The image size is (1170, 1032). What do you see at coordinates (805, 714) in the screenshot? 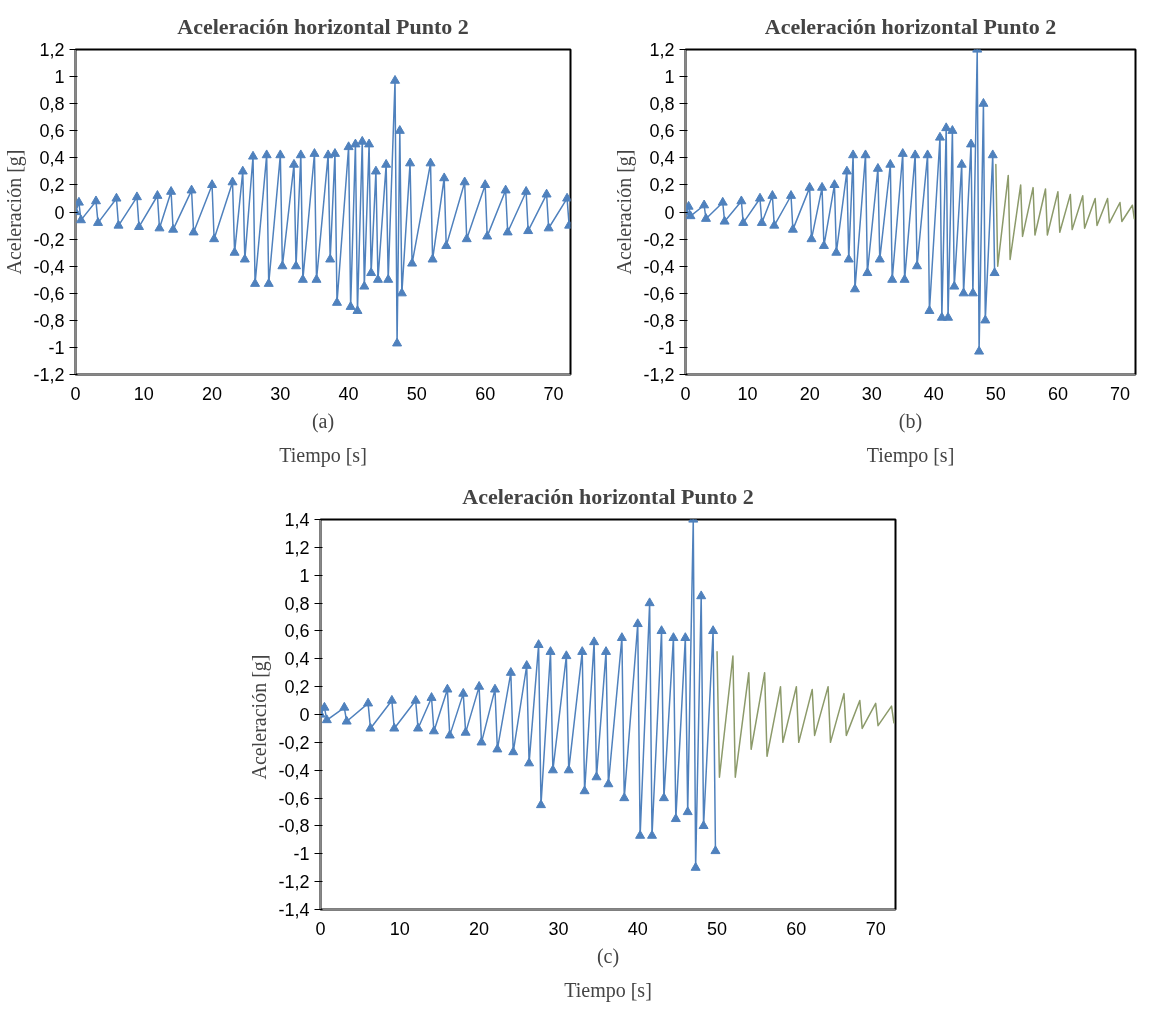
I see `line-series` at bounding box center [805, 714].